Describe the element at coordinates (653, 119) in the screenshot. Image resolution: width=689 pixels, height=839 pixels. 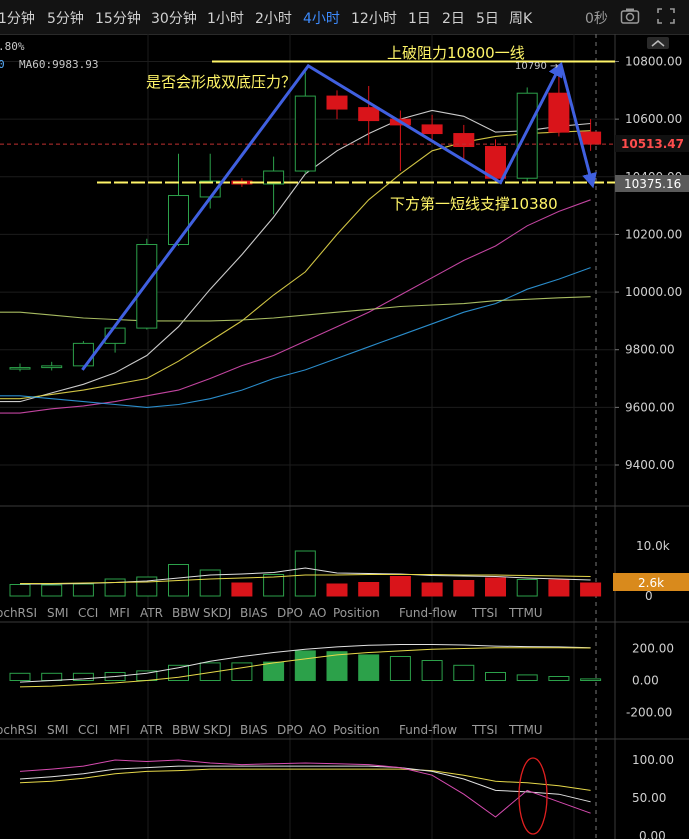
I see `price-tick-label: 10600.00` at that location.